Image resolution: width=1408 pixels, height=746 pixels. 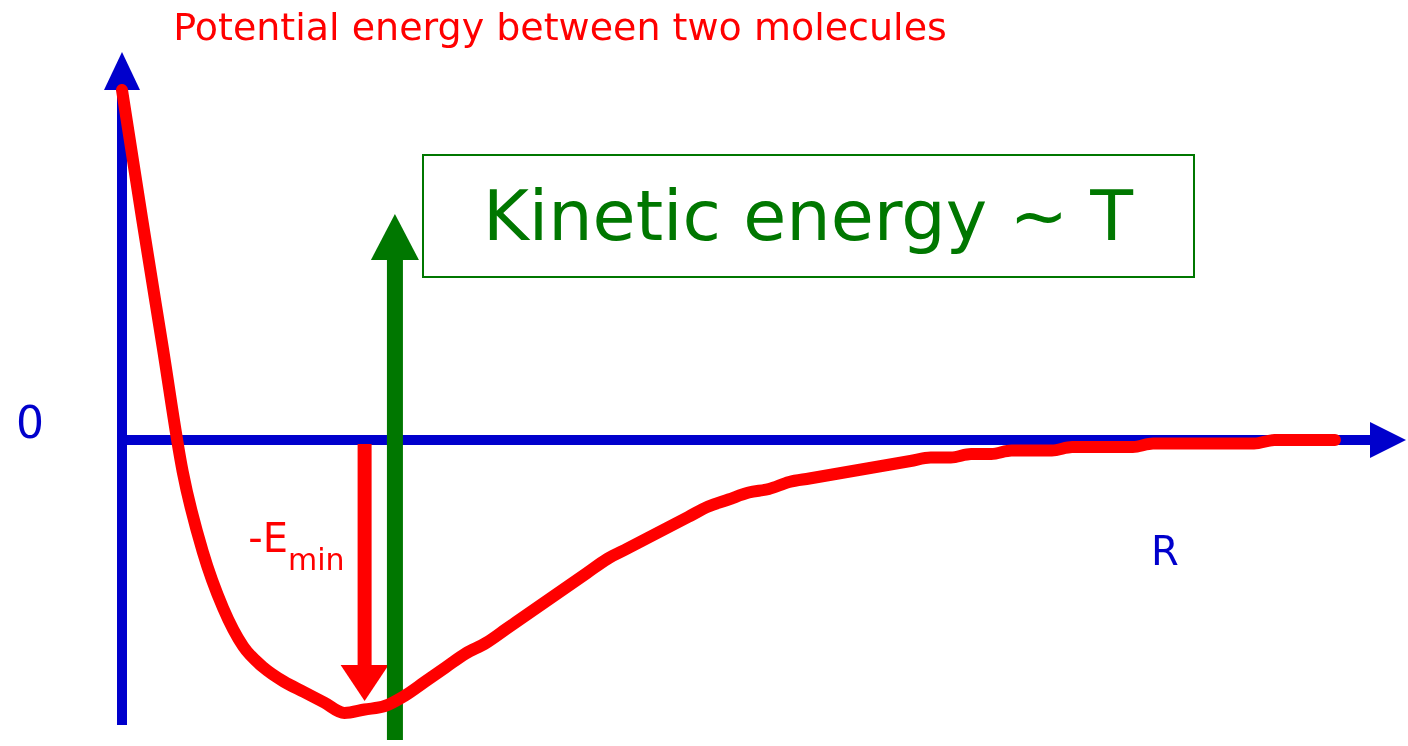 I want to click on ref-line-label: 0, so click(x=30, y=422).